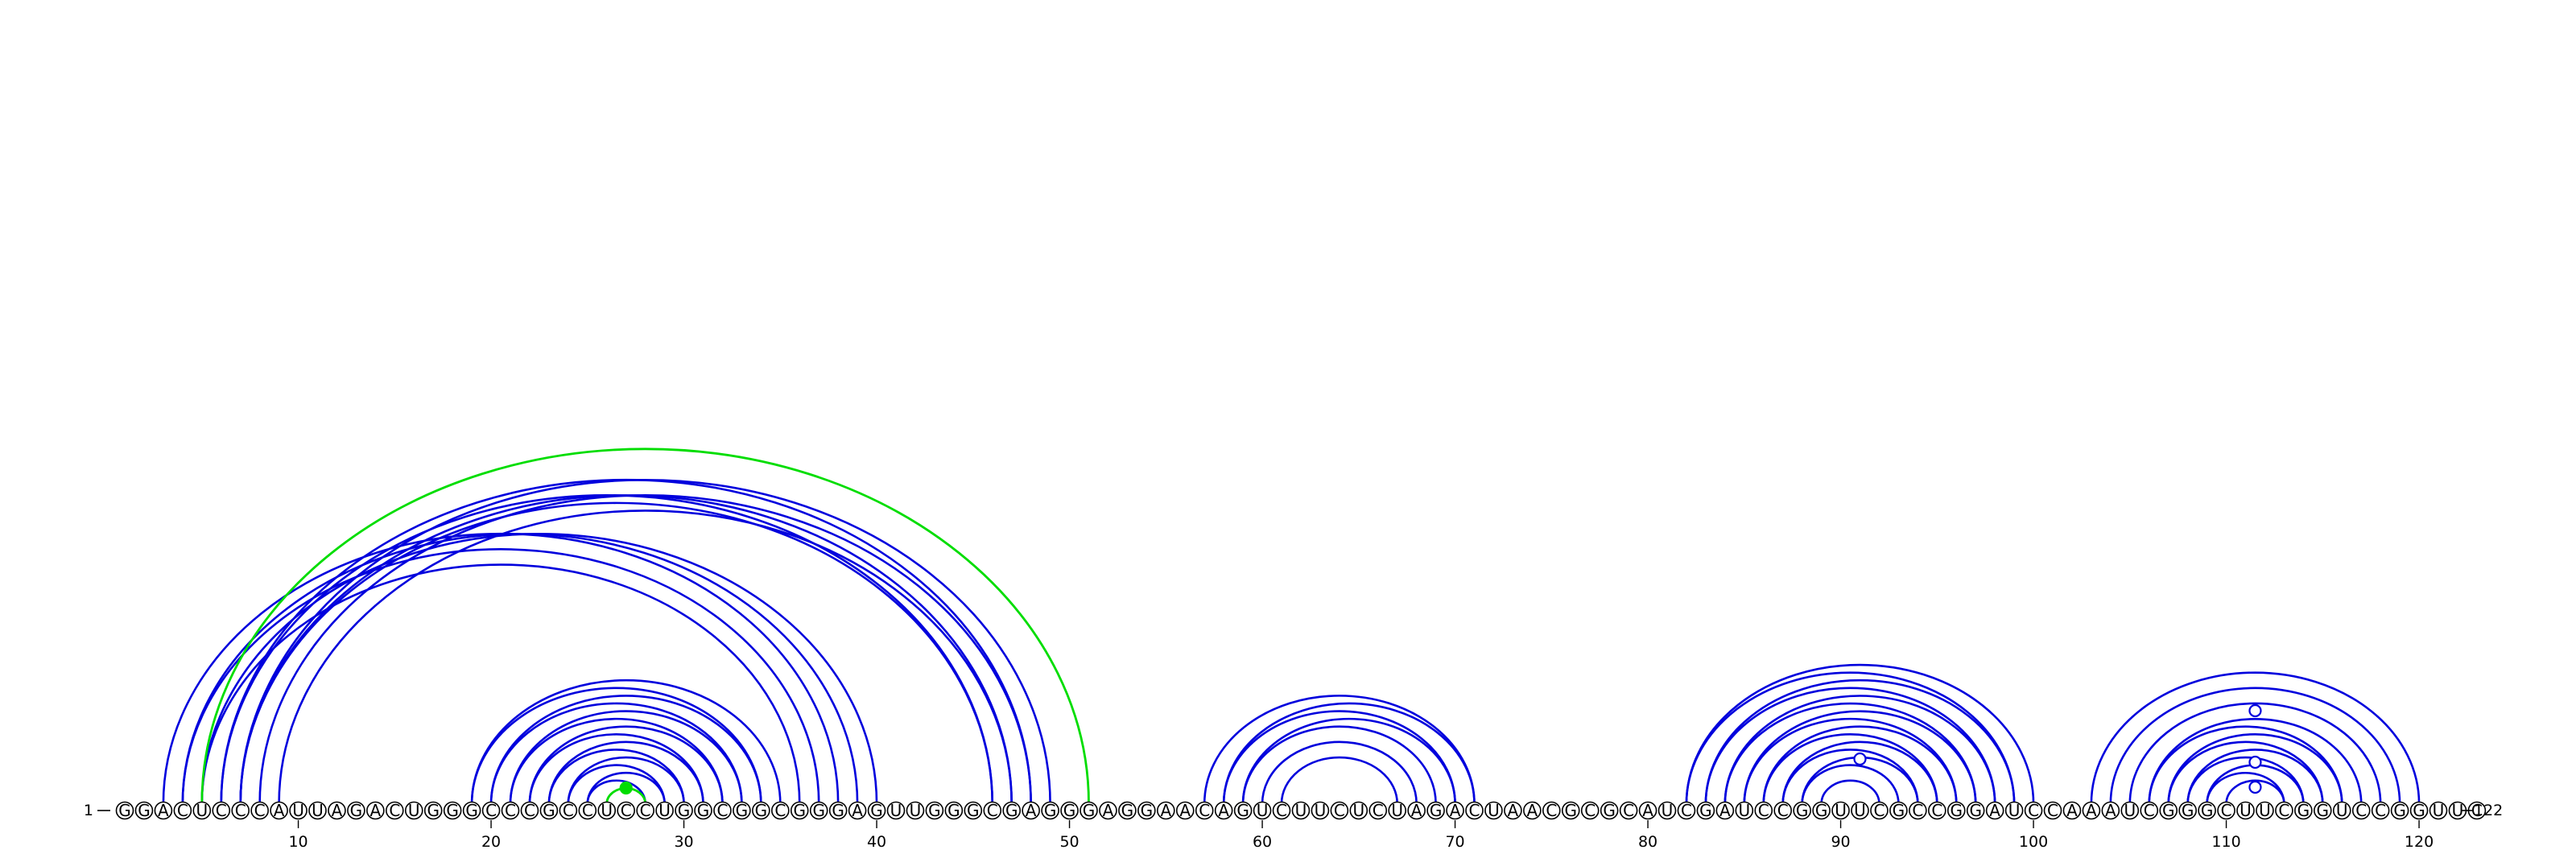  Describe the element at coordinates (88, 811) in the screenshot. I see `start-label: 1` at that location.